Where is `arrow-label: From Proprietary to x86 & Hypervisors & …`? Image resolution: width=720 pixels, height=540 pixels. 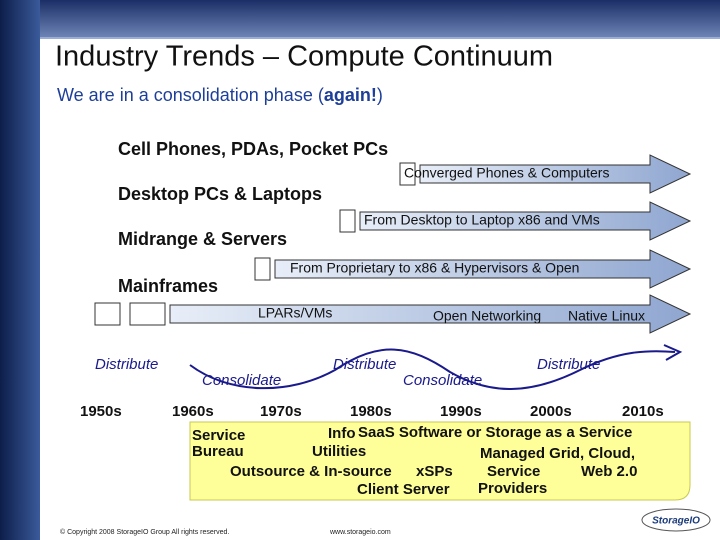
arrow-label: From Proprietary to x86 & Hypervisors & … is located at coordinates (434, 268).